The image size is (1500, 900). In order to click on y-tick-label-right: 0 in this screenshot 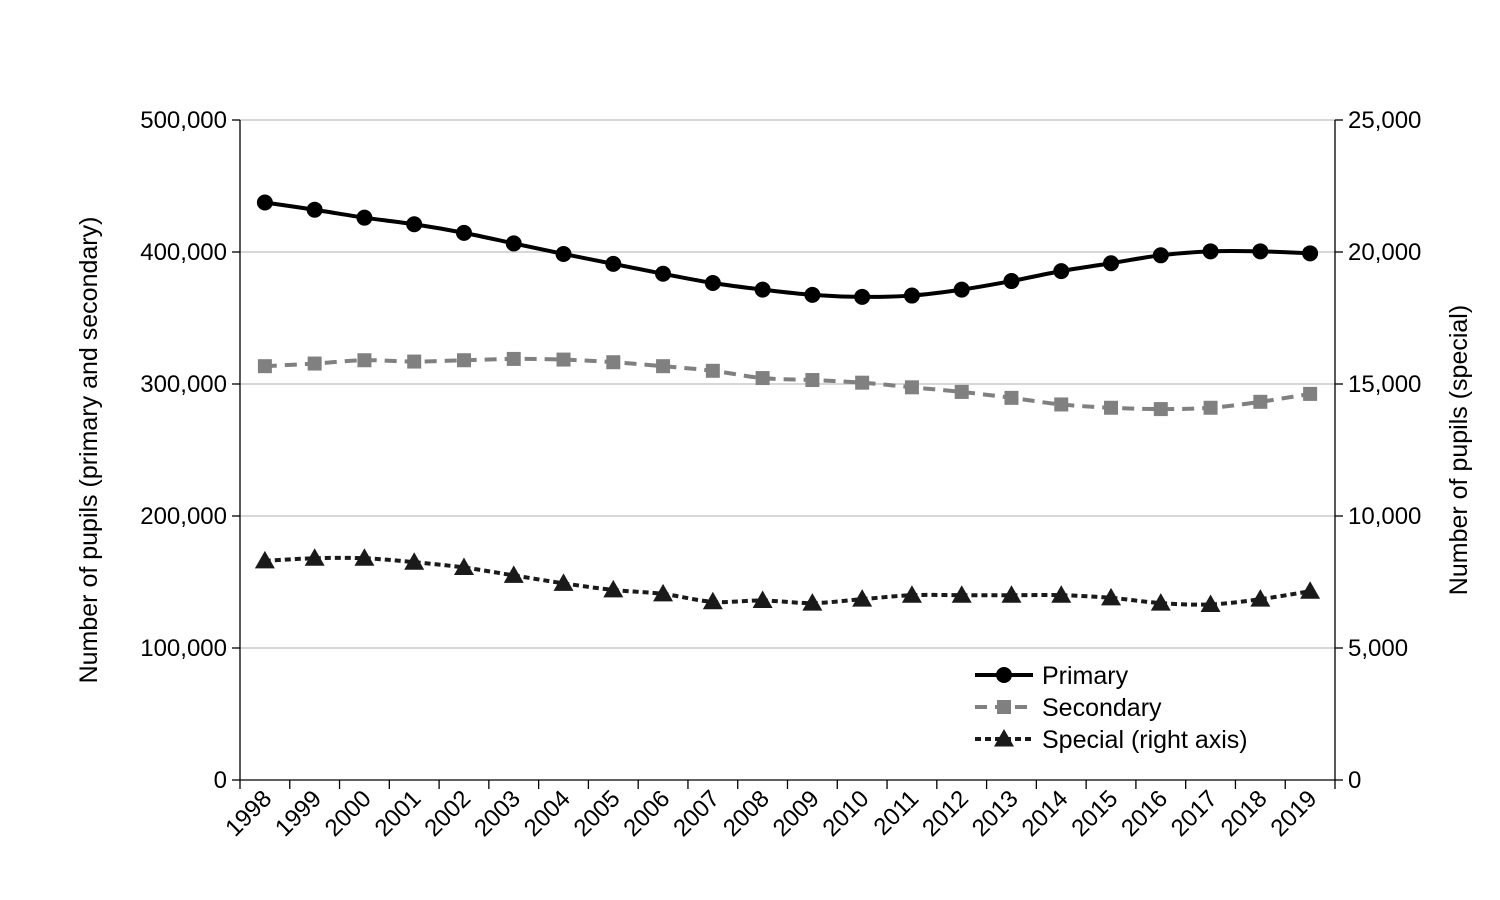, I will do `click(1354, 780)`.